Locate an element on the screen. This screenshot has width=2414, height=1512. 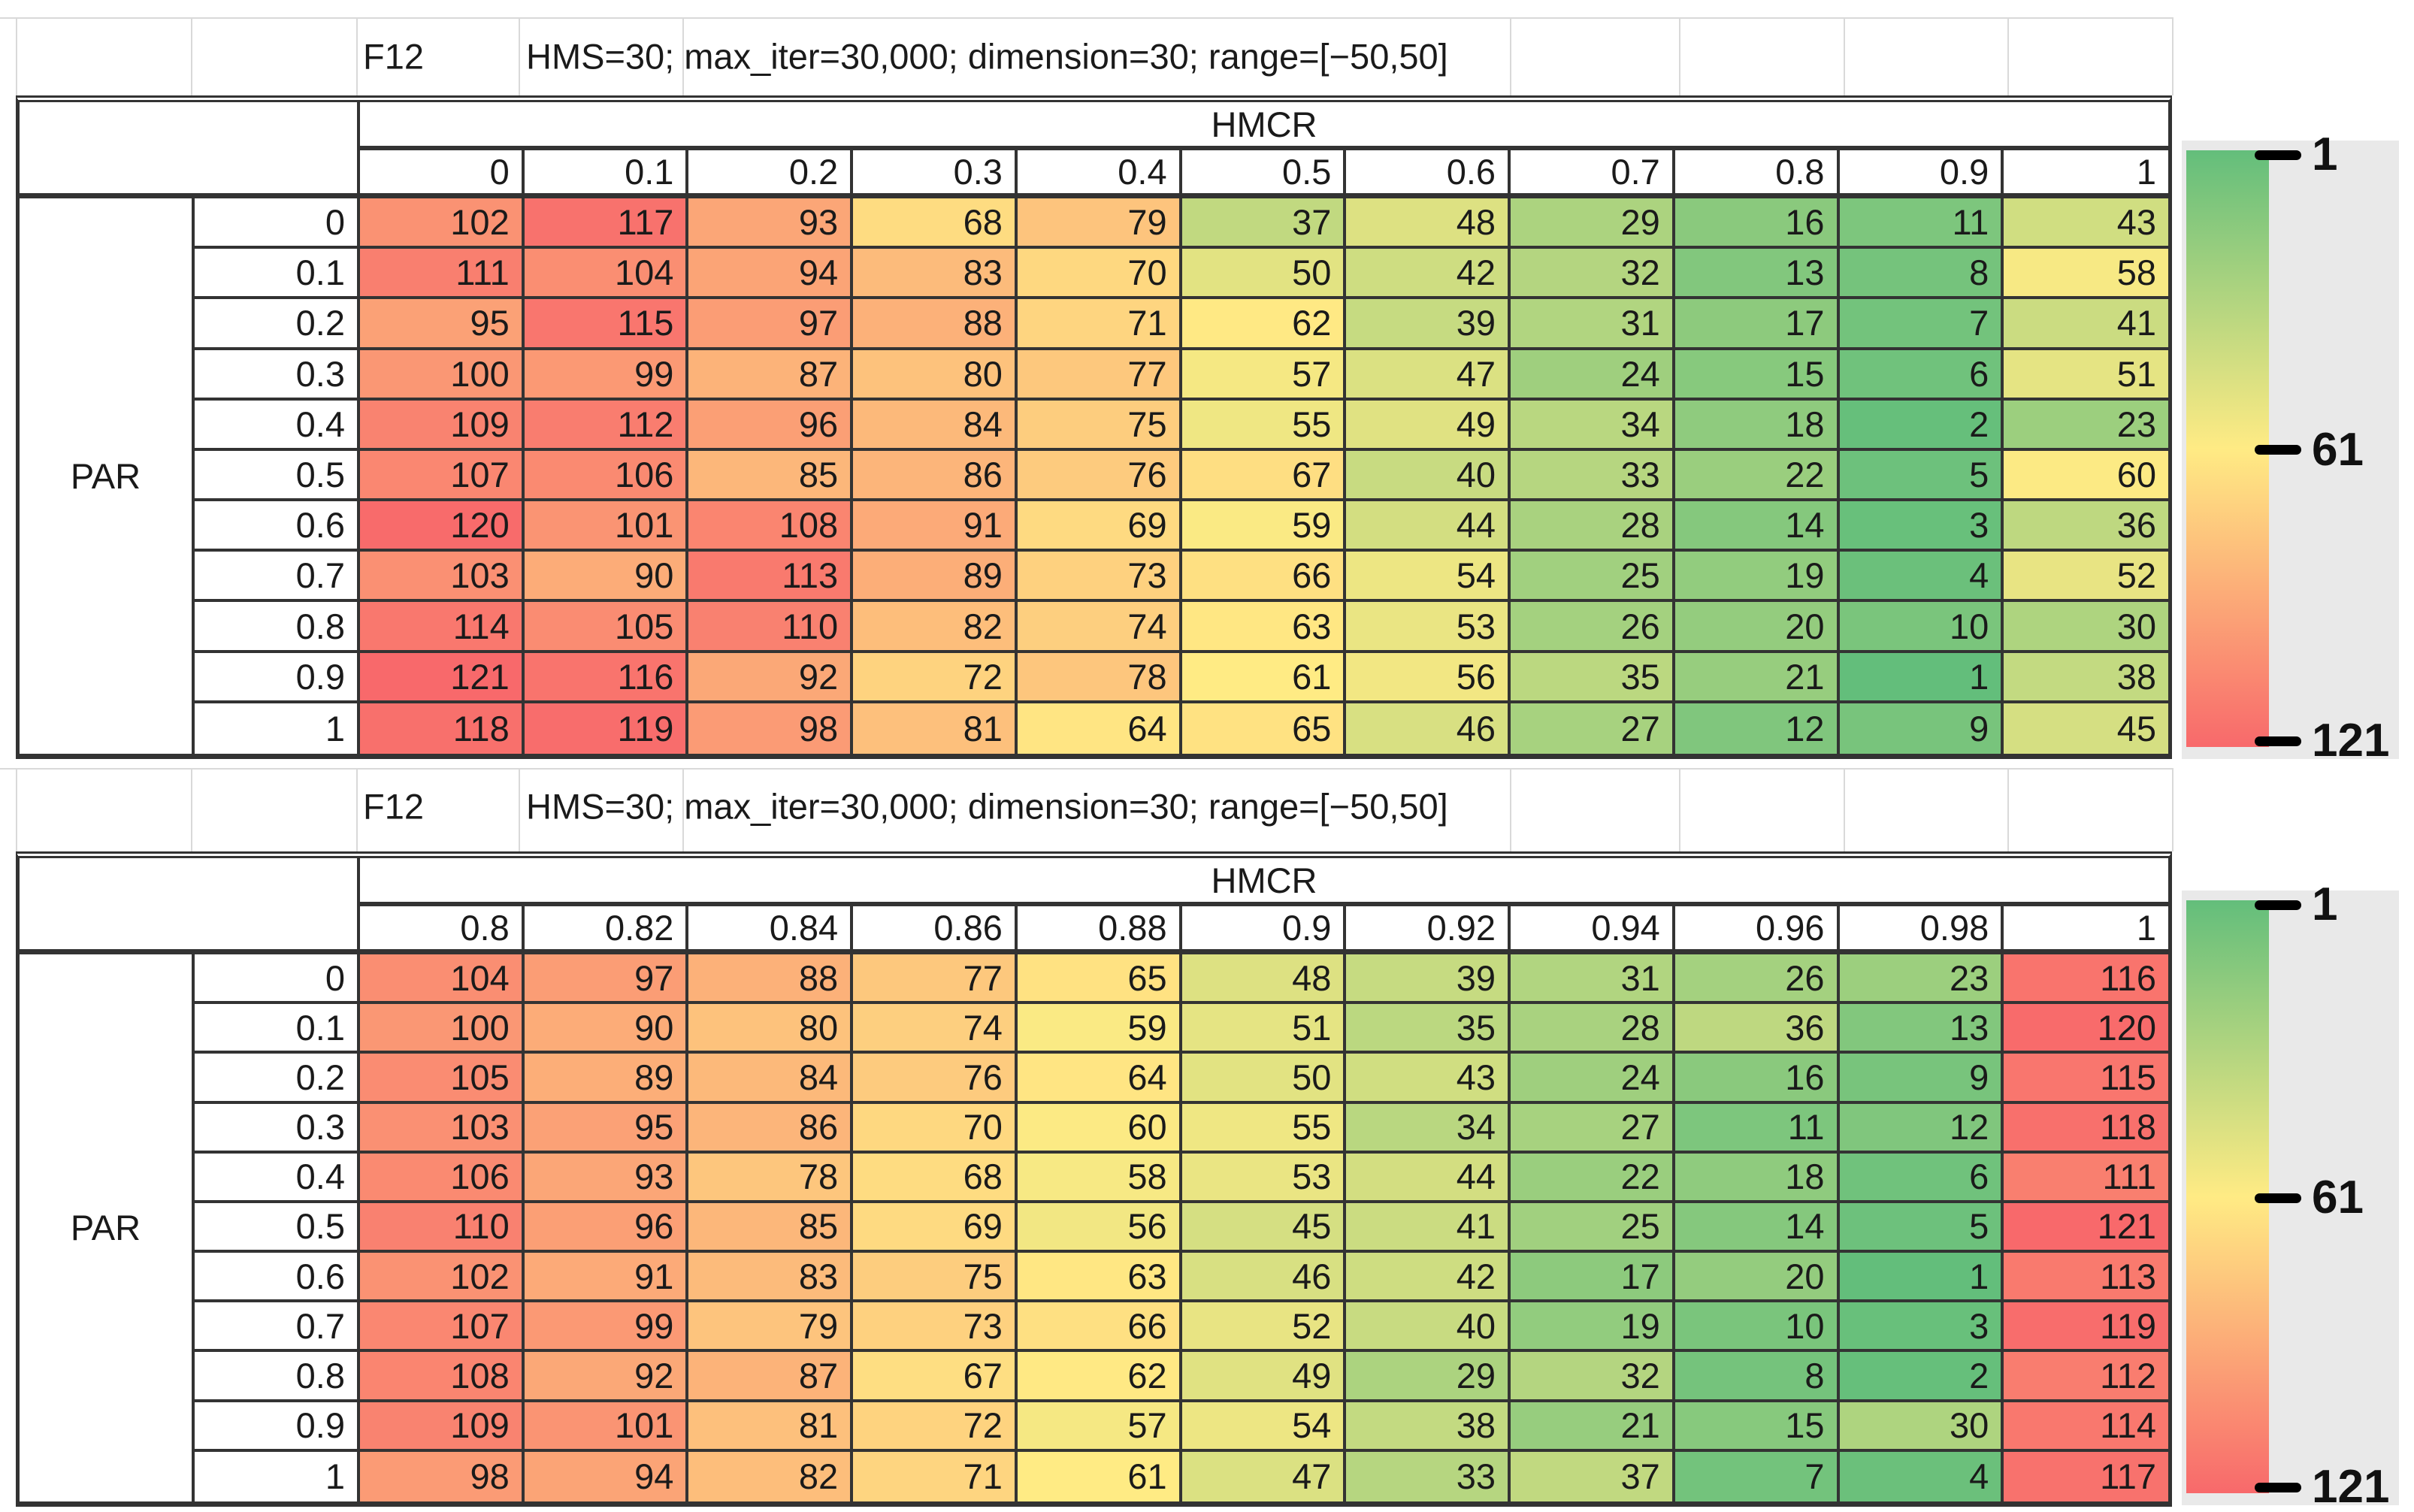
hmcr-value-header: 0.9 is located at coordinates (1921, 174).